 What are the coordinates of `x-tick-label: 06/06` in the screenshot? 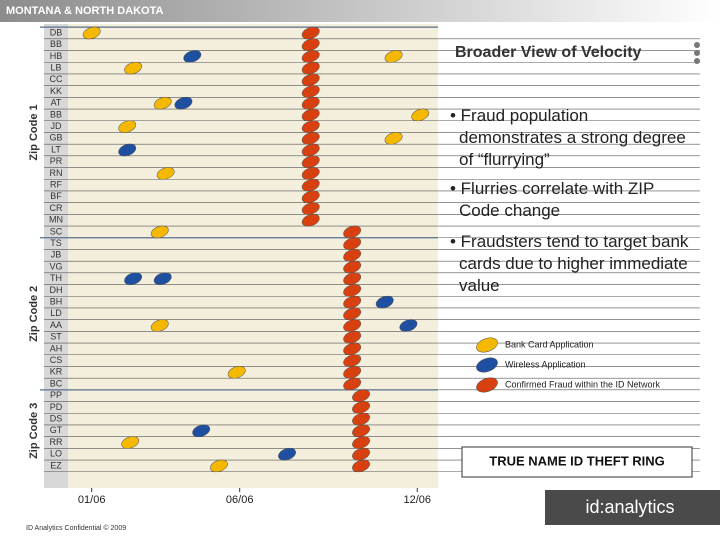 It's located at (240, 500).